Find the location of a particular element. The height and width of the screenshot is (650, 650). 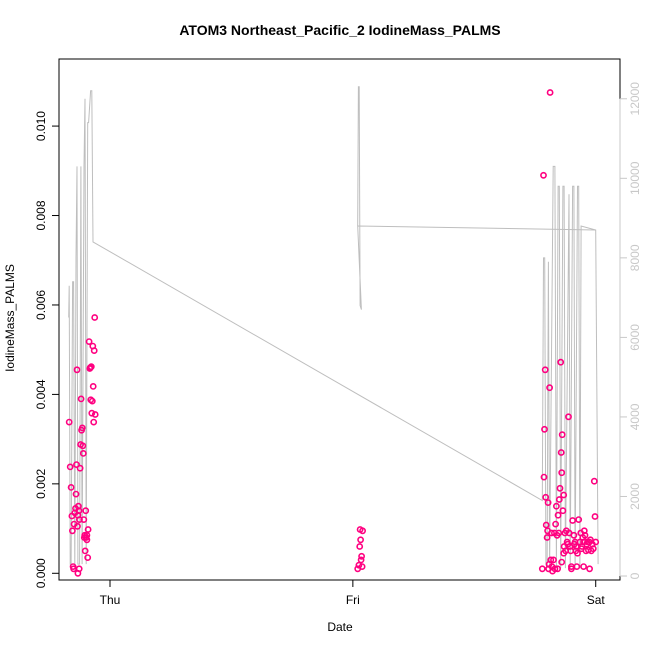

y2-tick-label-4: 8000 is located at coordinates (635, 257).